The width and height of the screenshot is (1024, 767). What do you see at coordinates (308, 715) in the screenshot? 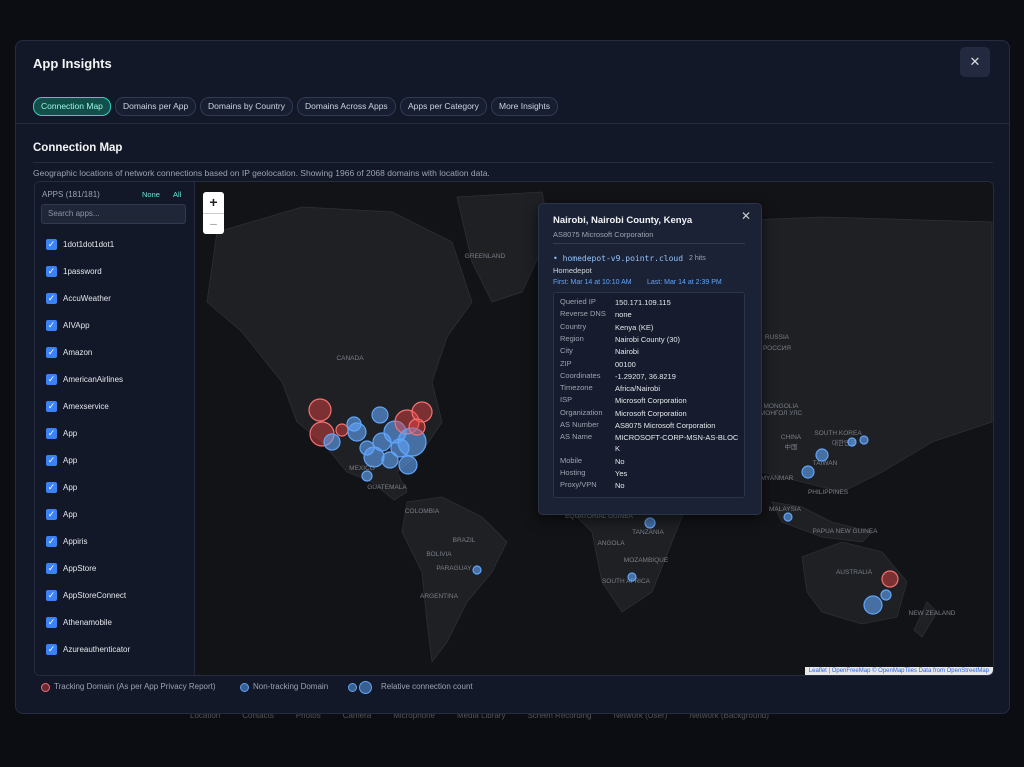
I see `background-tab: Photos` at bounding box center [308, 715].